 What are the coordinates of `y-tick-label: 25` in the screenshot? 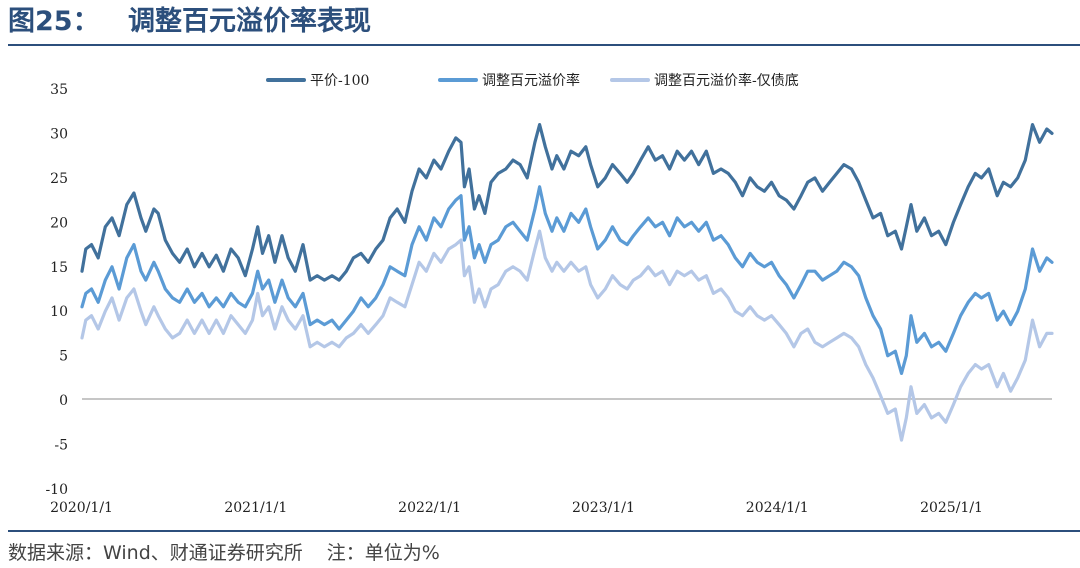 It's located at (59, 179).